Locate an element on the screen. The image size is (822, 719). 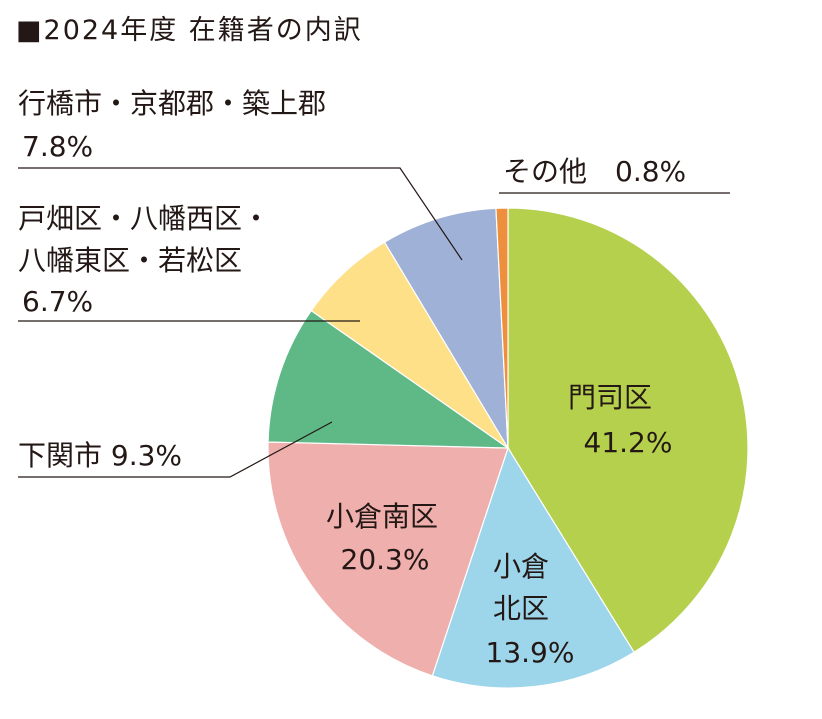
label-kokurakita-line2: 北区 is located at coordinates (521, 608).